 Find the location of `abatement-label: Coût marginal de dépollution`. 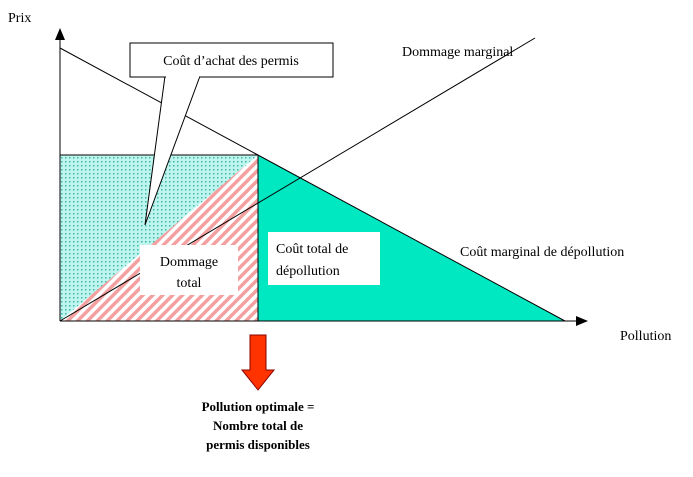

abatement-label: Coût marginal de dépollution is located at coordinates (542, 252).